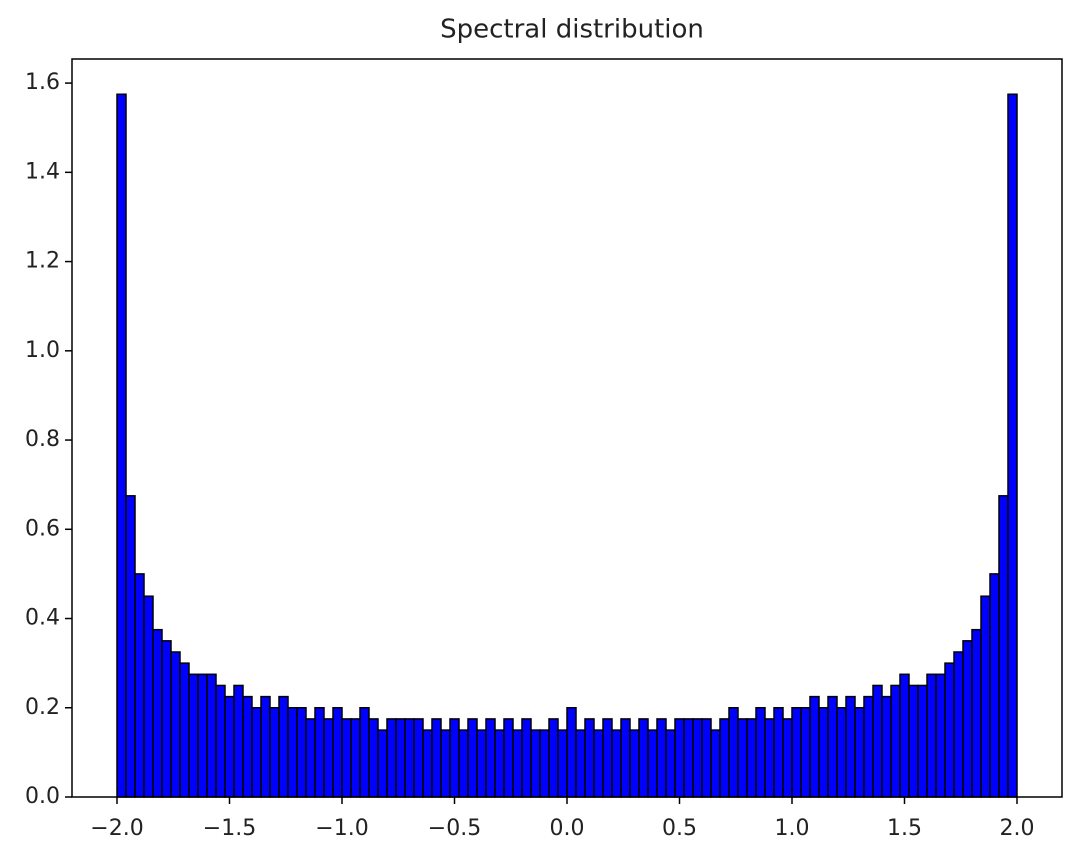 The height and width of the screenshot is (854, 1080). Describe the element at coordinates (567, 828) in the screenshot. I see `x-tick-label: 0.0` at that location.